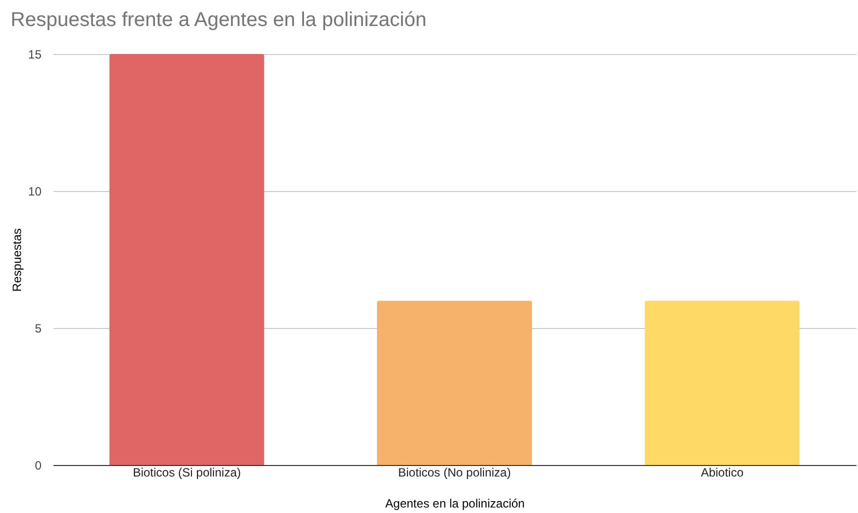  I want to click on x-axis-title: Agentes en la polinización, so click(455, 503).